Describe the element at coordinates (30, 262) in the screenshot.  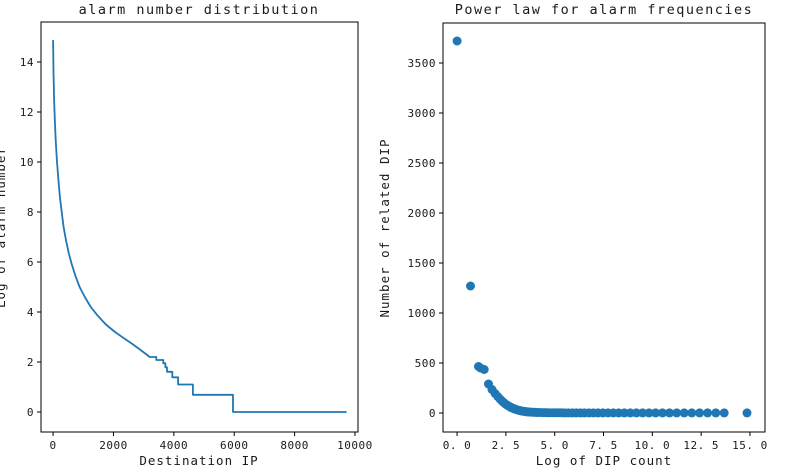
I see `y-tick-label: 6` at that location.